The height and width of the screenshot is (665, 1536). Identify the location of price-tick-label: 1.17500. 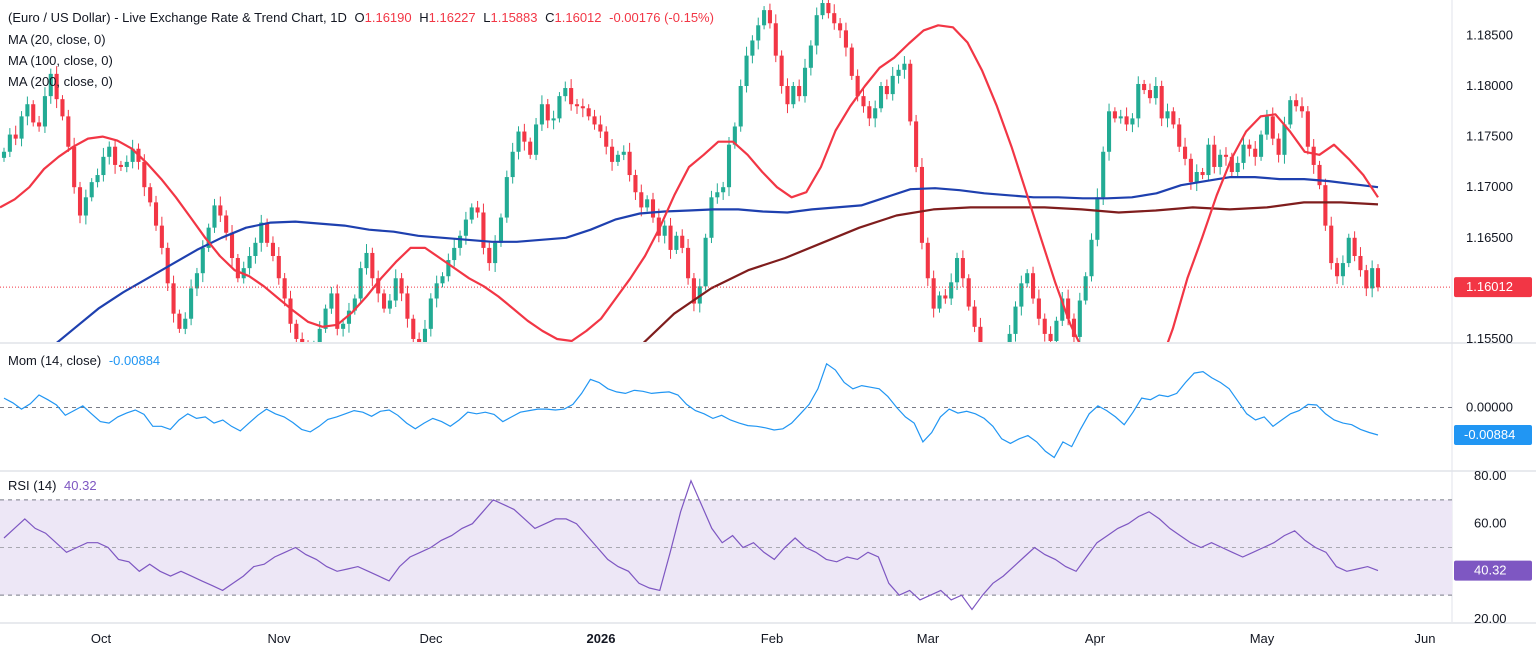
(1489, 136).